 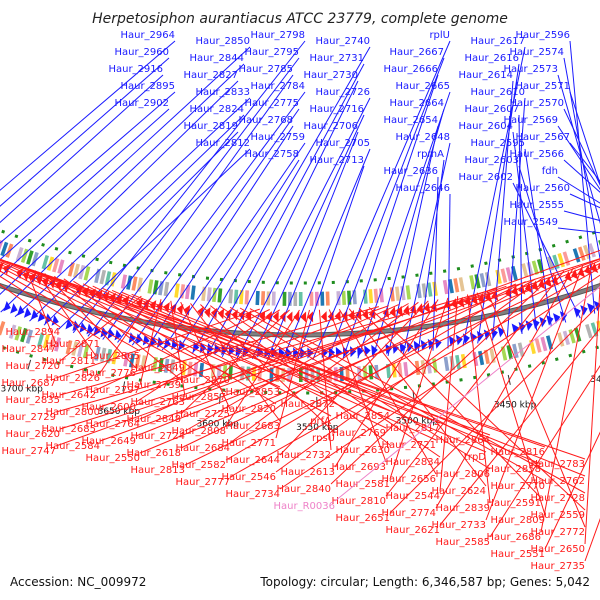 I want to click on top-gene-label: Haur_2614, so click(x=485, y=75).